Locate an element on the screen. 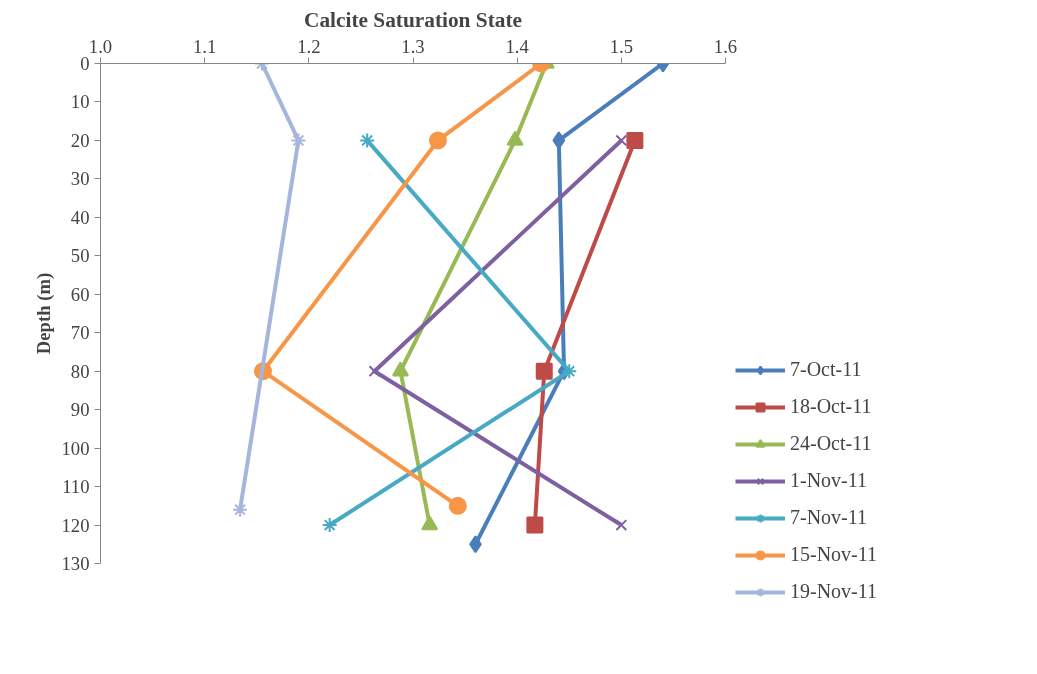  y-tick-label: 130 is located at coordinates (75, 563).